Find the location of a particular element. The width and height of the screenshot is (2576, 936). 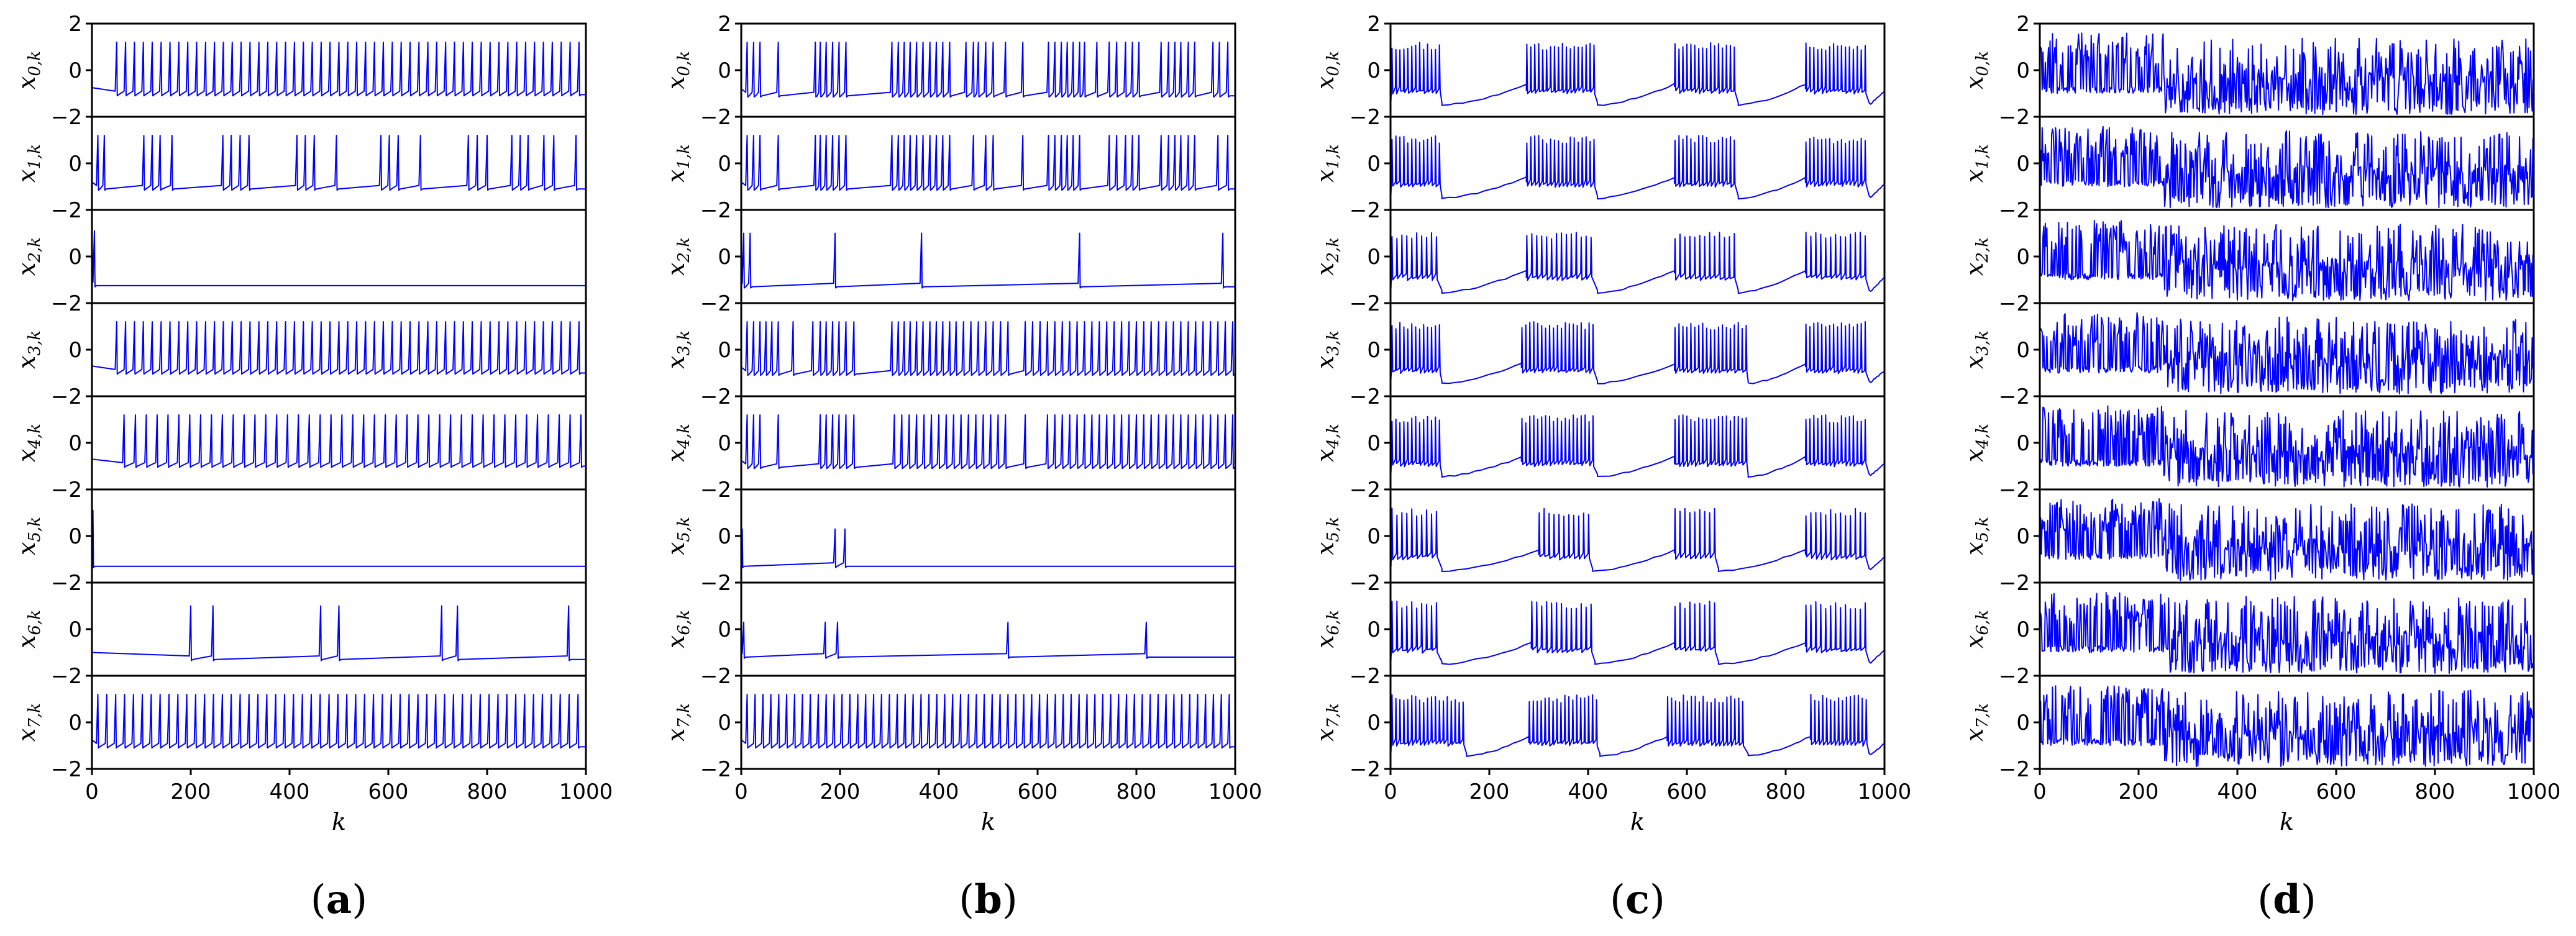

x-tick-label: 600 is located at coordinates (2336, 791).